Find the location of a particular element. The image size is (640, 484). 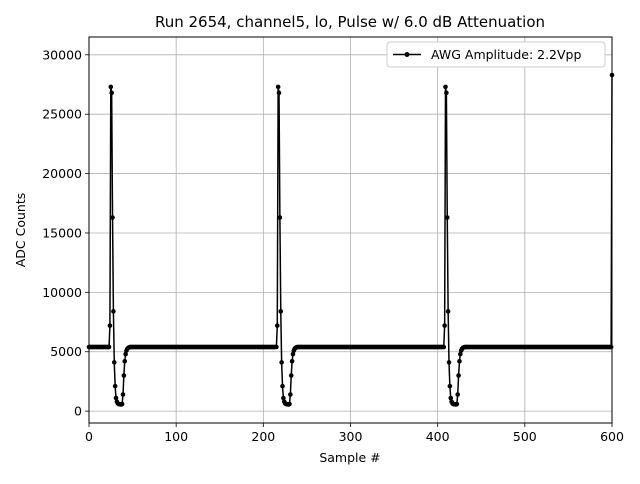

y-tick-label: 10000 is located at coordinates (62, 292).